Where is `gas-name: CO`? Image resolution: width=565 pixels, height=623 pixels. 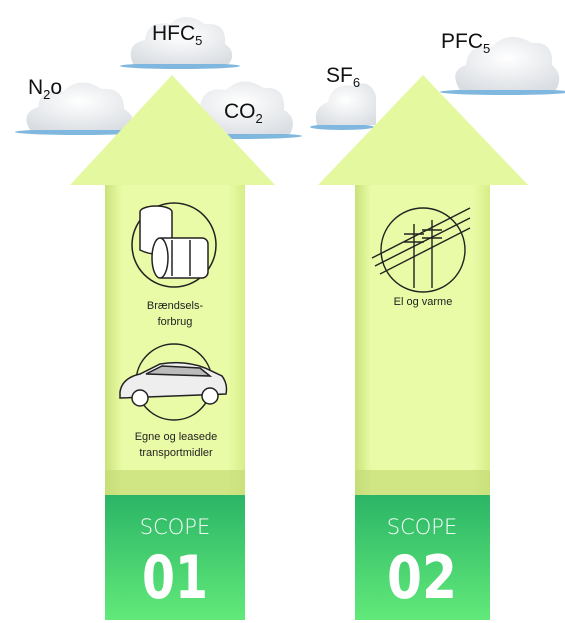
gas-name: CO is located at coordinates (240, 111).